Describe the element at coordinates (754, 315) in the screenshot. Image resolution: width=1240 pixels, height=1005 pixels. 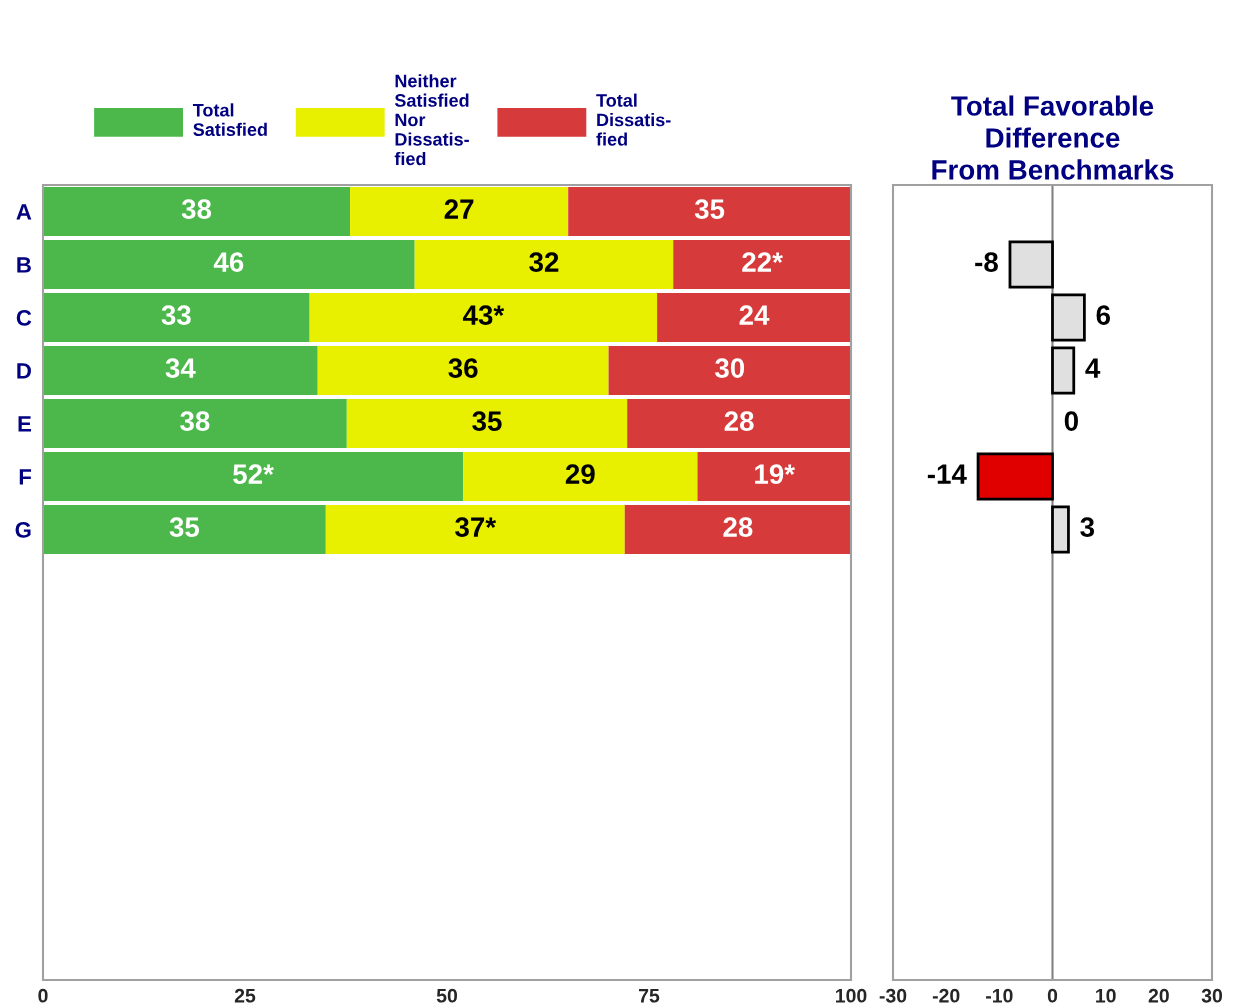
I see `data-label: 24` at that location.